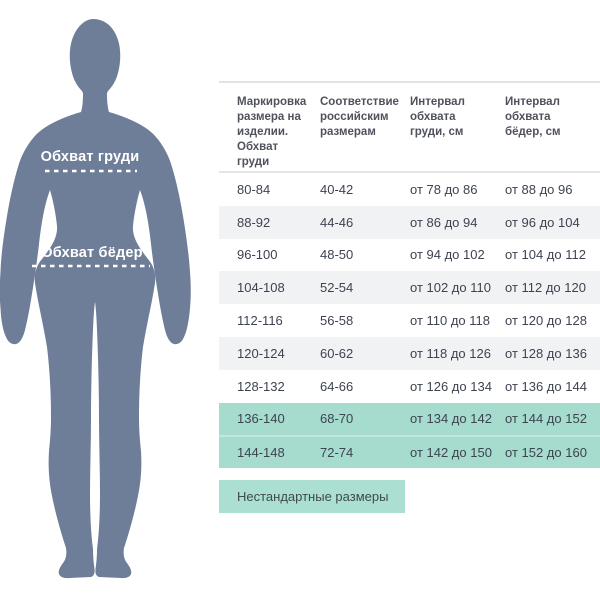 Image resolution: width=600 pixels, height=605 pixels. What do you see at coordinates (260, 321) in the screenshot?
I see `size-marking-cell: 112-116` at bounding box center [260, 321].